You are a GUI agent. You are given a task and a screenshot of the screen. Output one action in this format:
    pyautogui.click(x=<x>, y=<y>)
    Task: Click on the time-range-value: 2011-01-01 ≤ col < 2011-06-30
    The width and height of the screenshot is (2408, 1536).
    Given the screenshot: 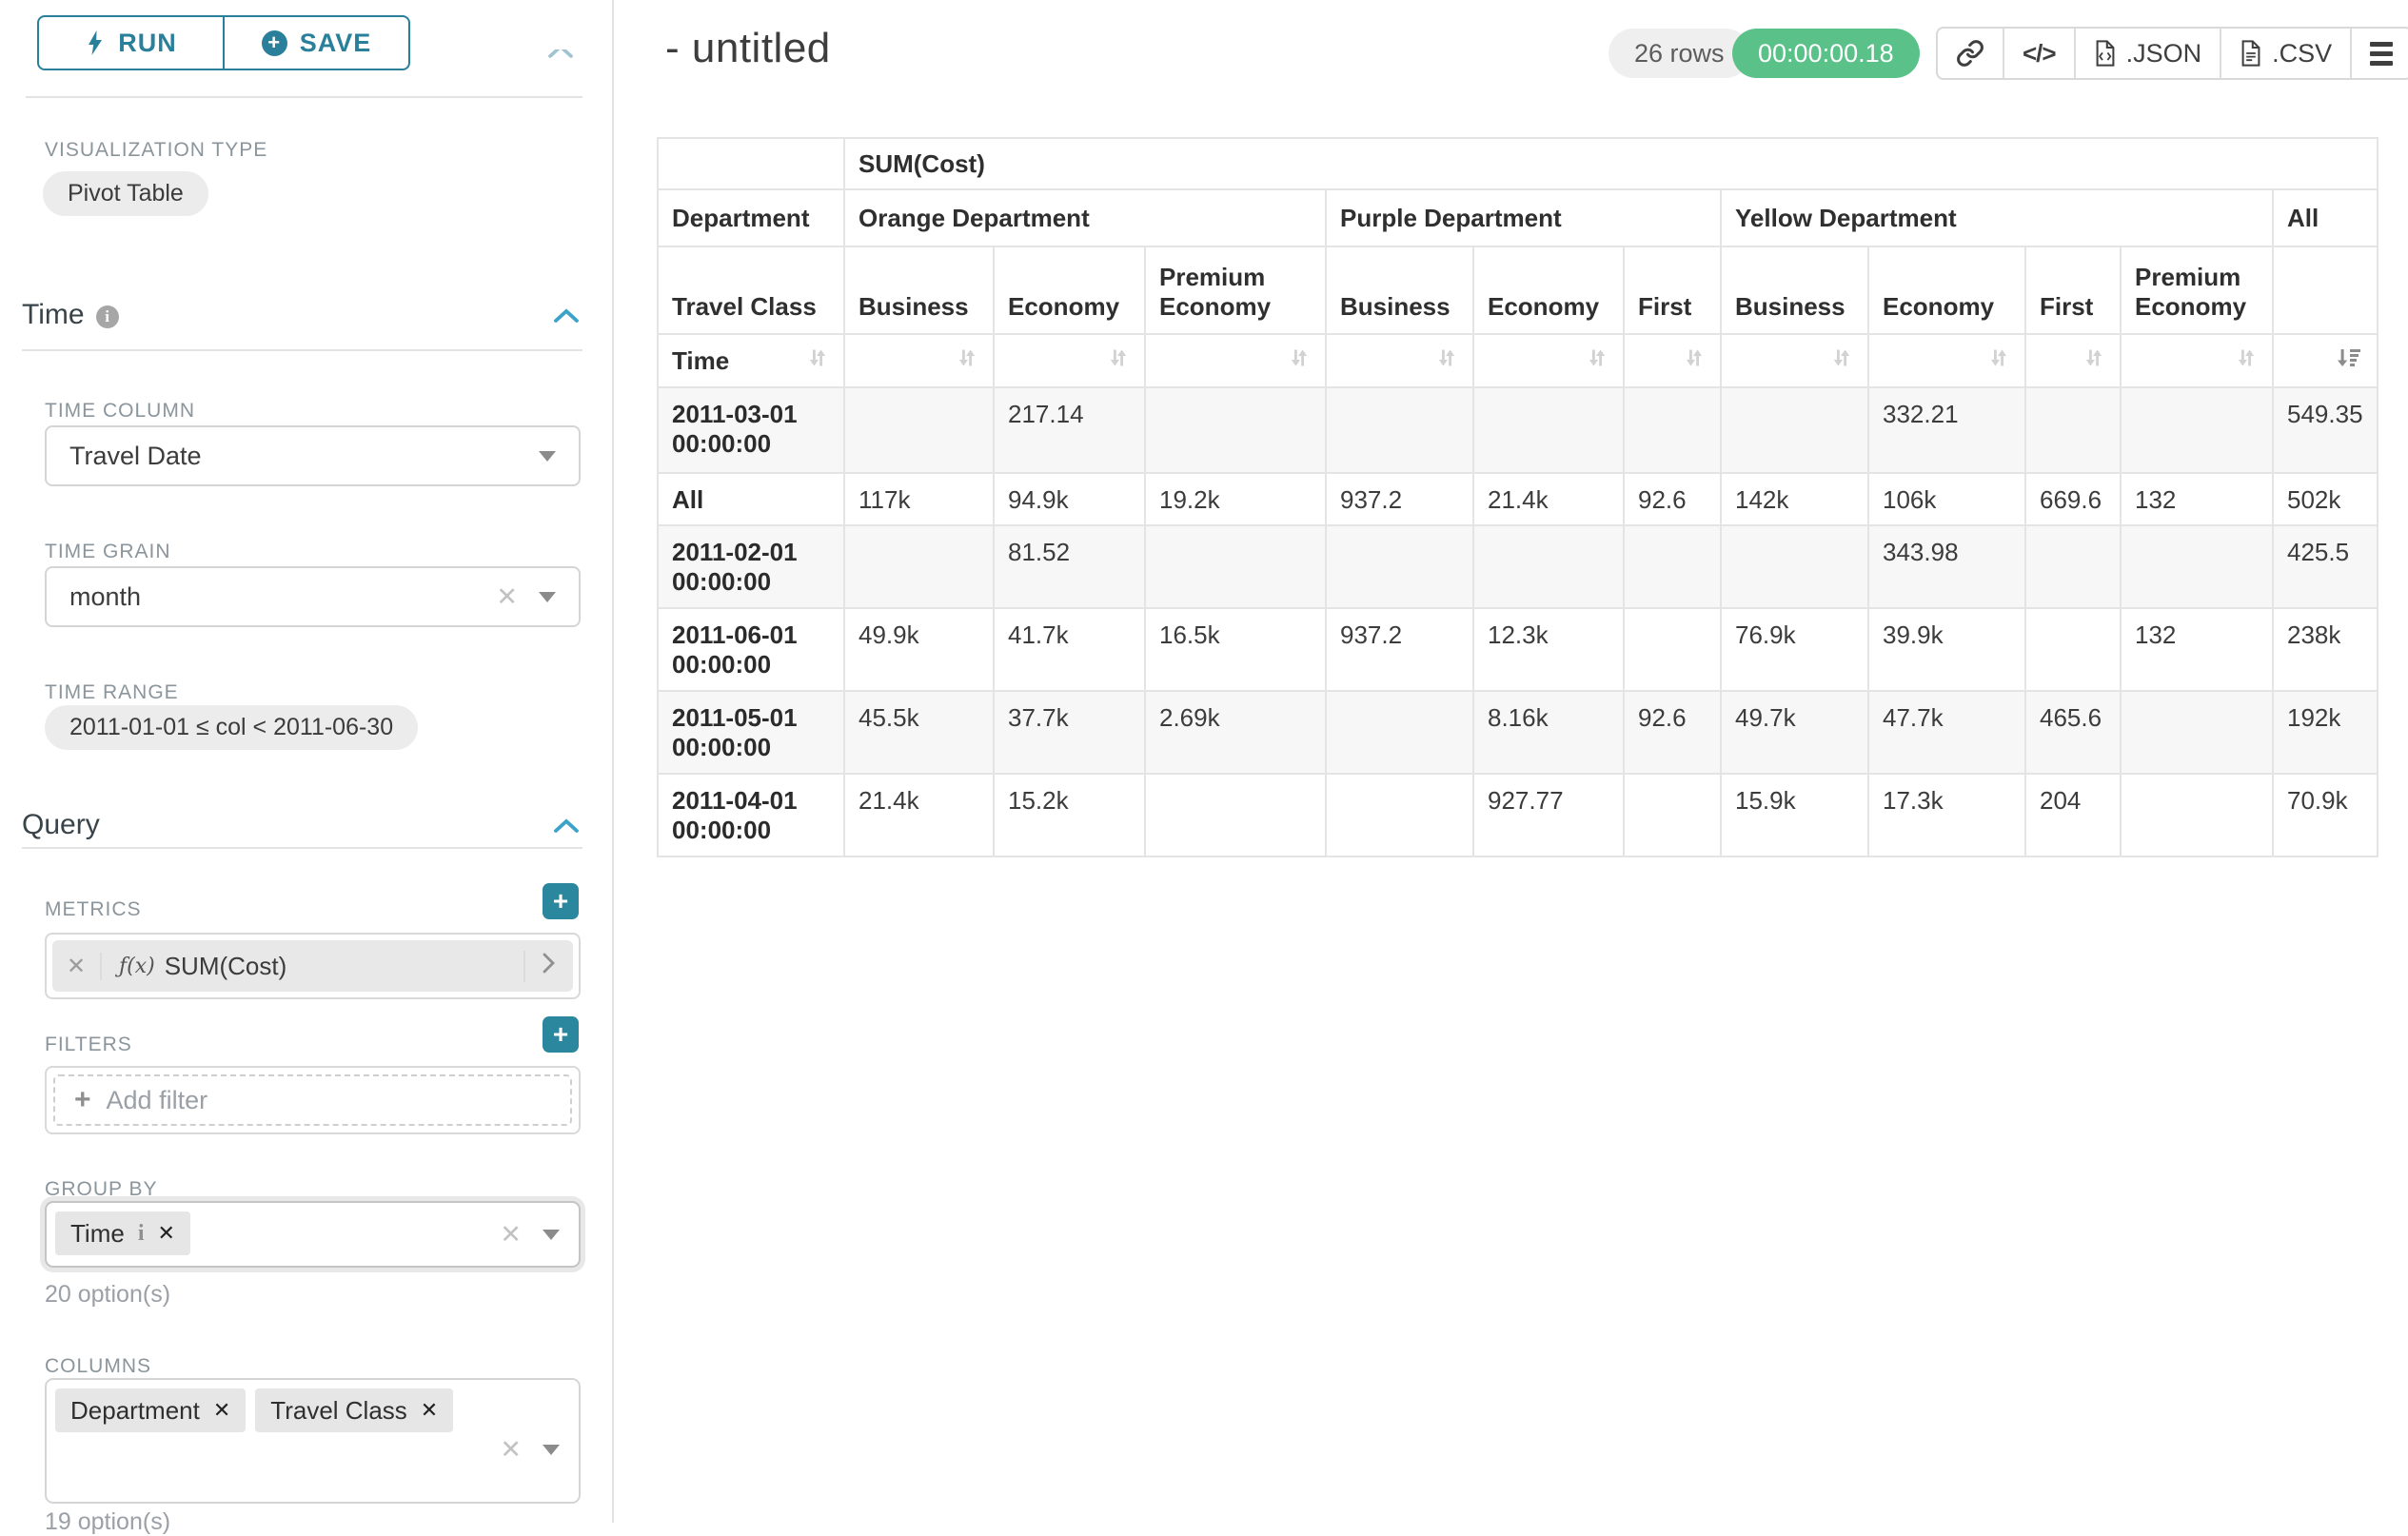 What is the action you would take?
    pyautogui.click(x=232, y=727)
    